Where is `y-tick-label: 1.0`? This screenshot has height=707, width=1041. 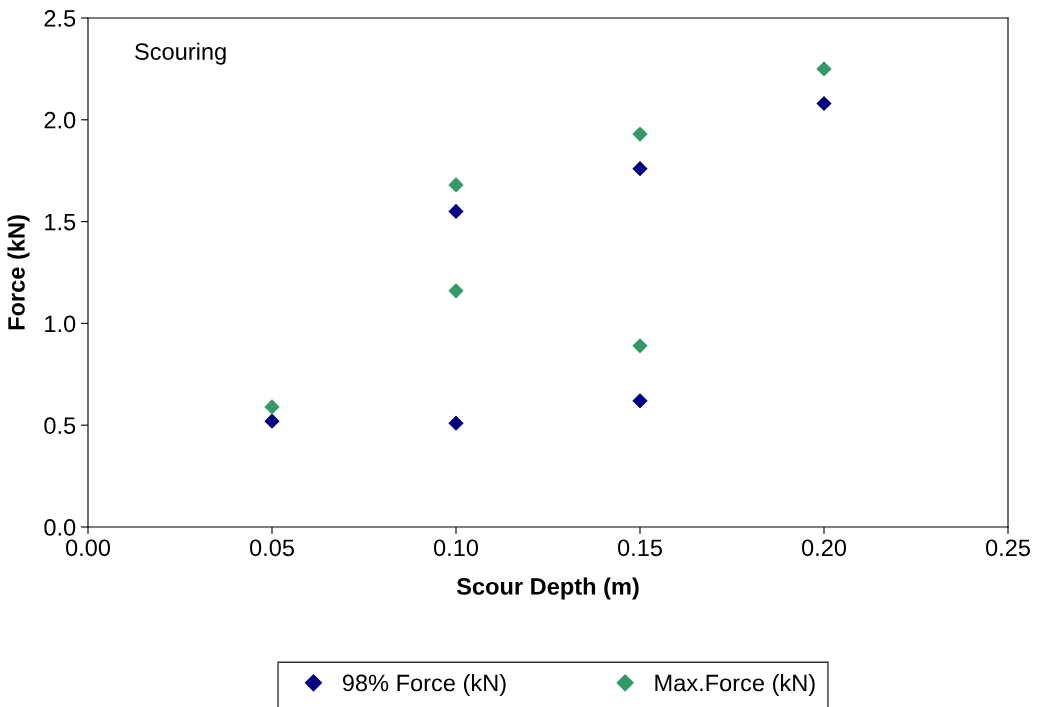
y-tick-label: 1.0 is located at coordinates (60, 324).